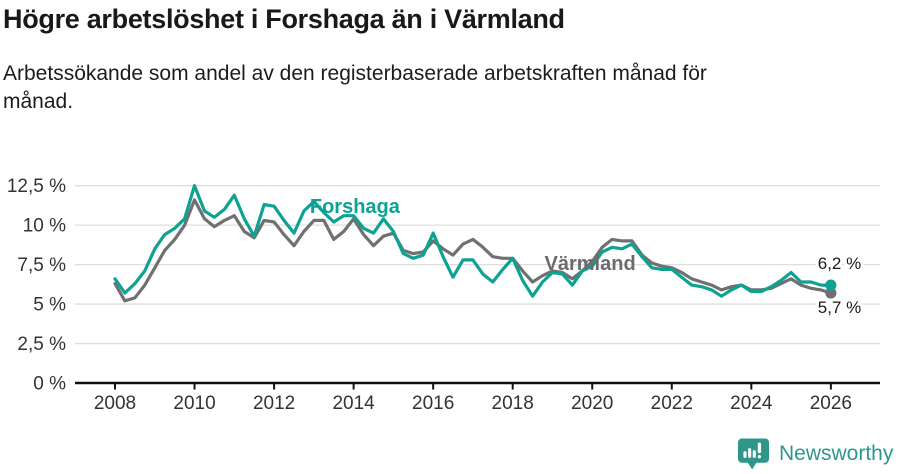 This screenshot has width=900, height=474. Describe the element at coordinates (831, 285) in the screenshot. I see `forshaga-end-dot` at that location.